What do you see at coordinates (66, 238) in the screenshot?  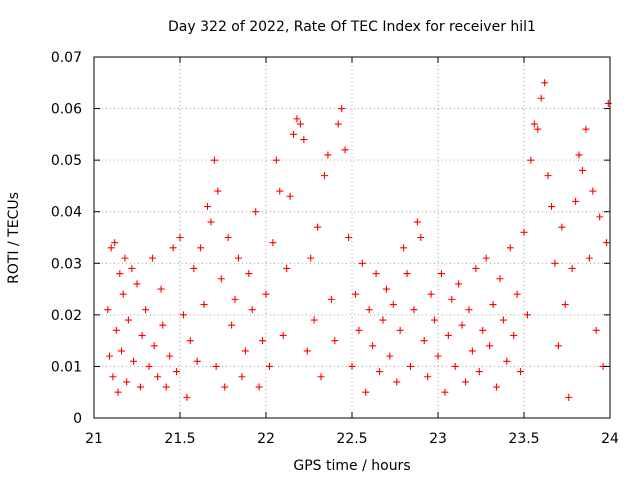 I see `y-tick-labels: 0 0.01 0.02 0.03 0.04 0.05 0.06 0.07` at bounding box center [66, 238].